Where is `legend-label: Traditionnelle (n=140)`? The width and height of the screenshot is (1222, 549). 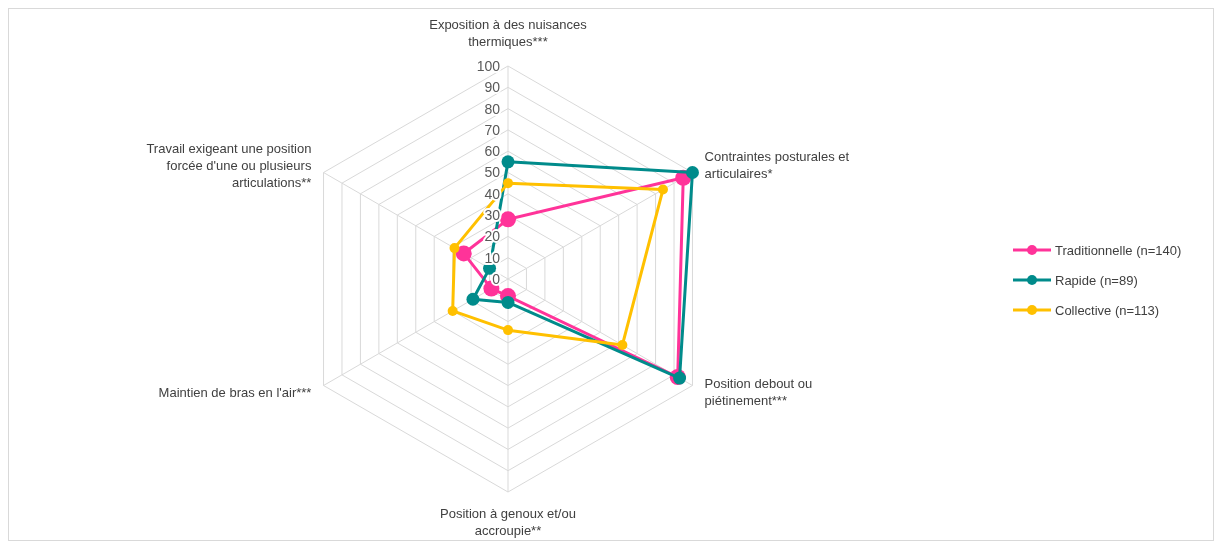
legend-label: Traditionnelle (n=140) is located at coordinates (1118, 250).